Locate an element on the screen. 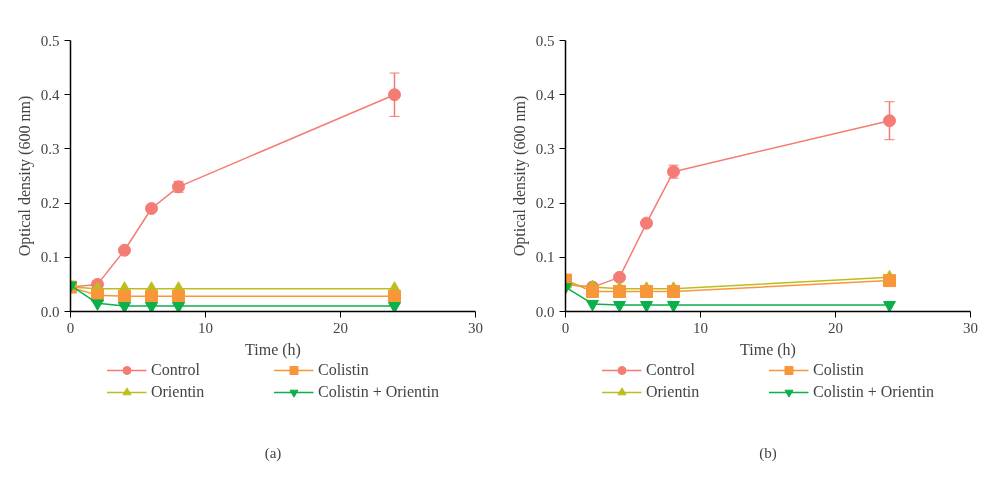 The image size is (1001, 489). text: (b) is located at coordinates (768, 453).